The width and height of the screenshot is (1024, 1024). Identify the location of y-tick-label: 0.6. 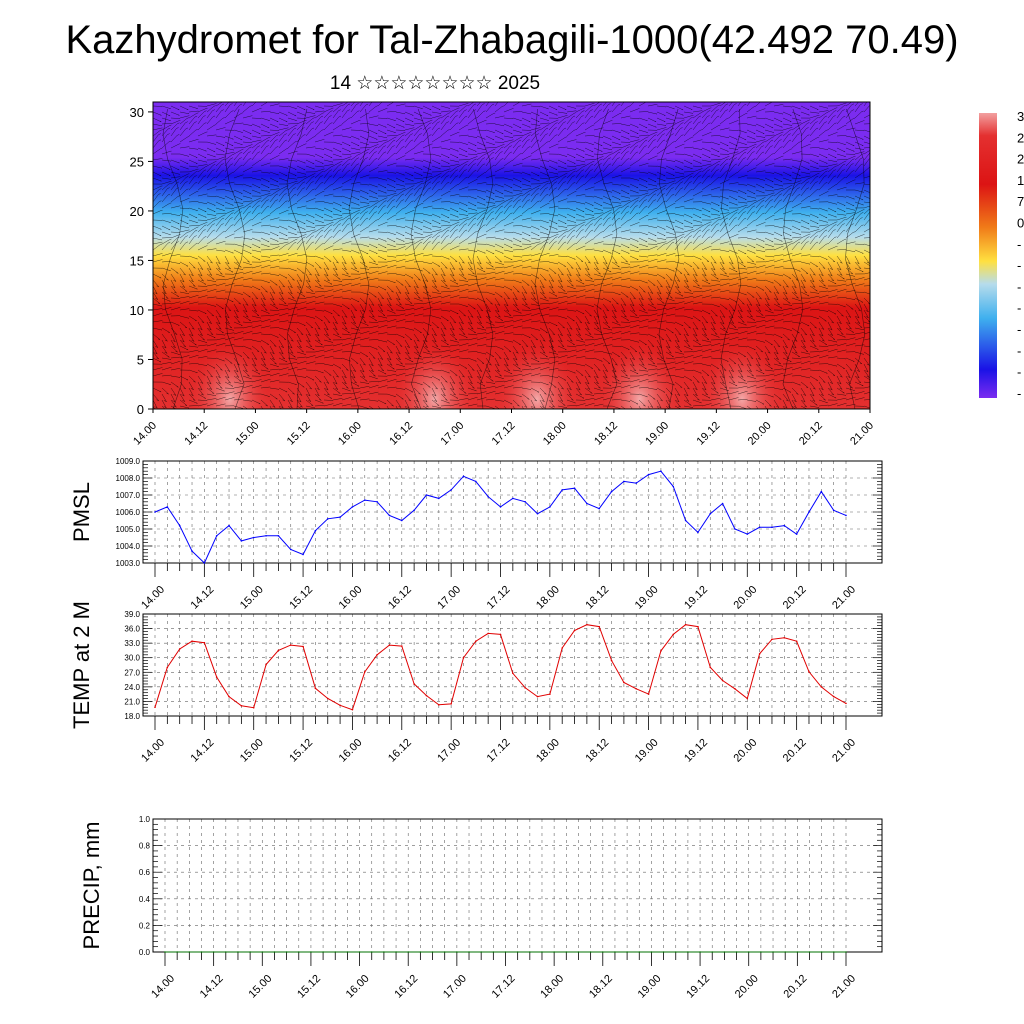
(145, 872).